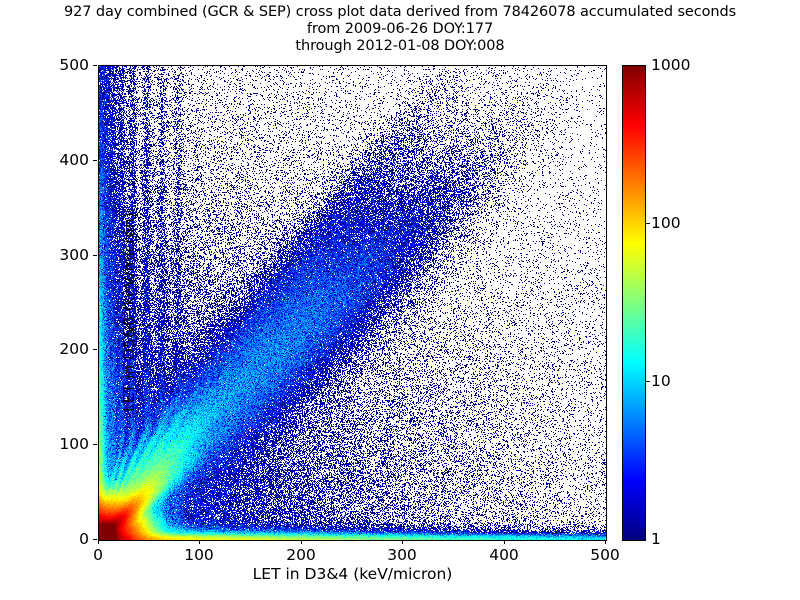  I want to click on colorbar-tick-label: 1, so click(656, 539).